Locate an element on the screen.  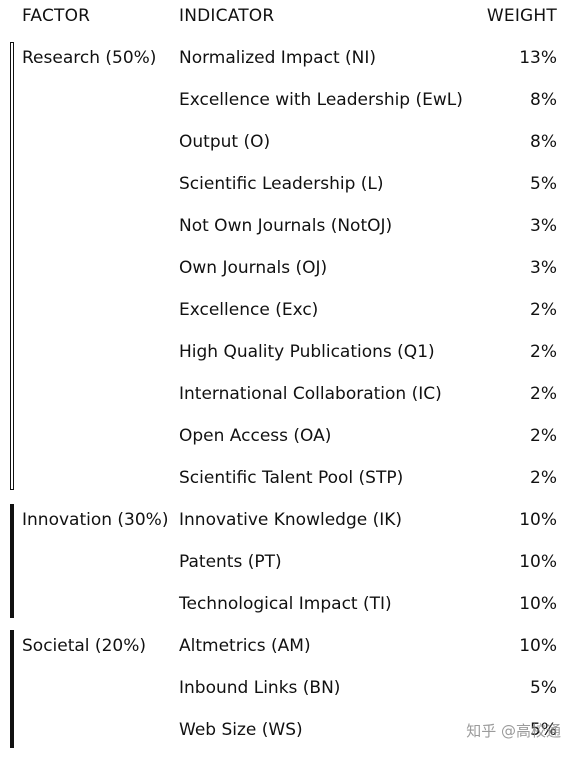
indicator-cell: Technological Impact (TI) is located at coordinates (285, 604).